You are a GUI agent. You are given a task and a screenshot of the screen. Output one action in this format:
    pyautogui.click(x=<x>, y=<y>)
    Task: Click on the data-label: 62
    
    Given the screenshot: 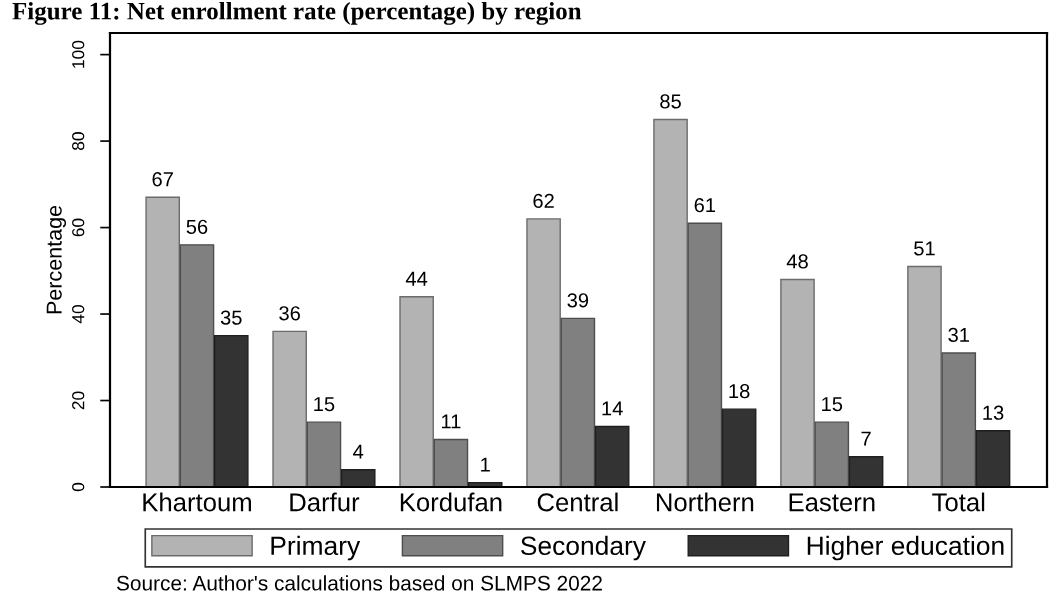 What is the action you would take?
    pyautogui.click(x=543, y=200)
    